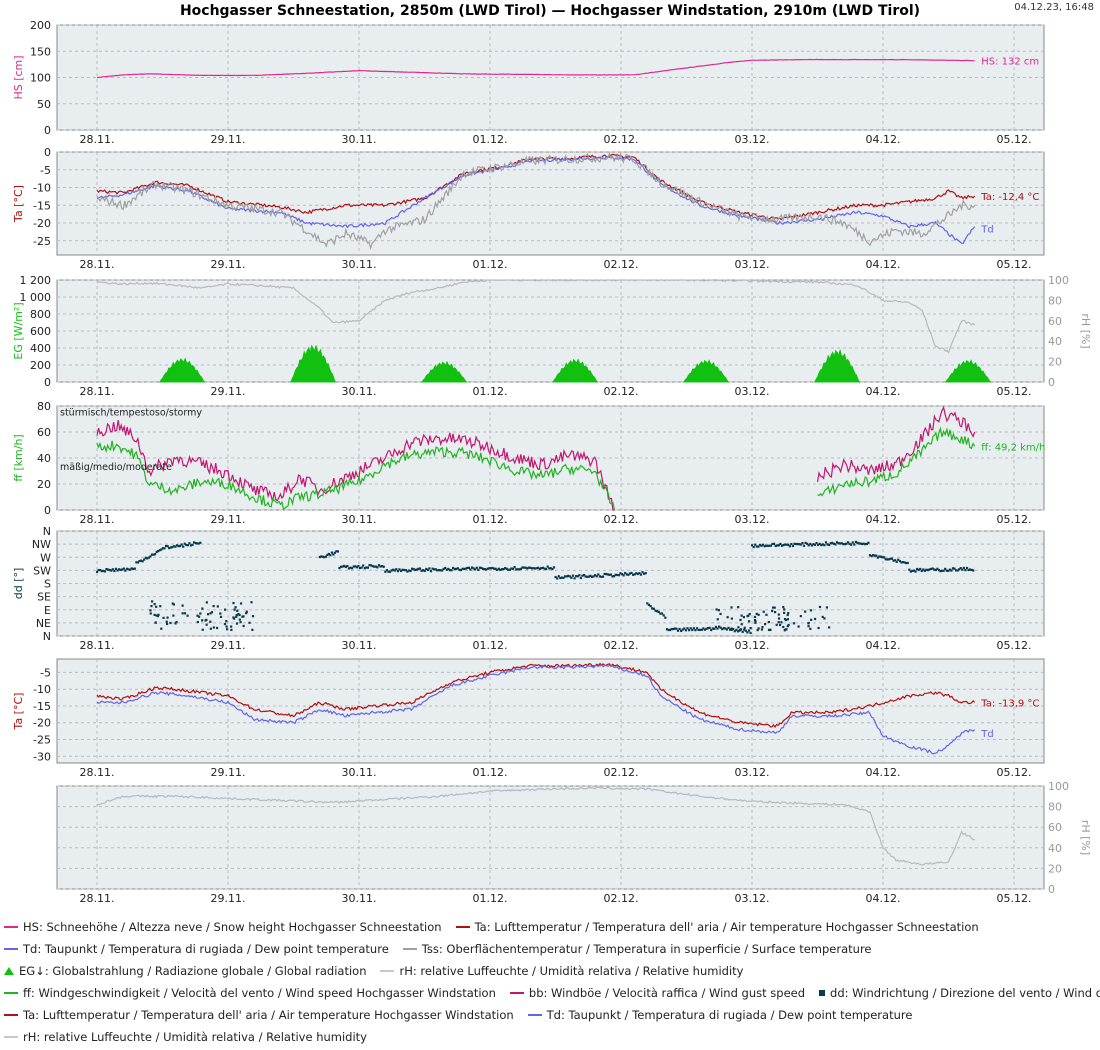 The height and width of the screenshot is (1050, 1100). Describe the element at coordinates (47, 584) in the screenshot. I see `y-tick-label: S` at that location.